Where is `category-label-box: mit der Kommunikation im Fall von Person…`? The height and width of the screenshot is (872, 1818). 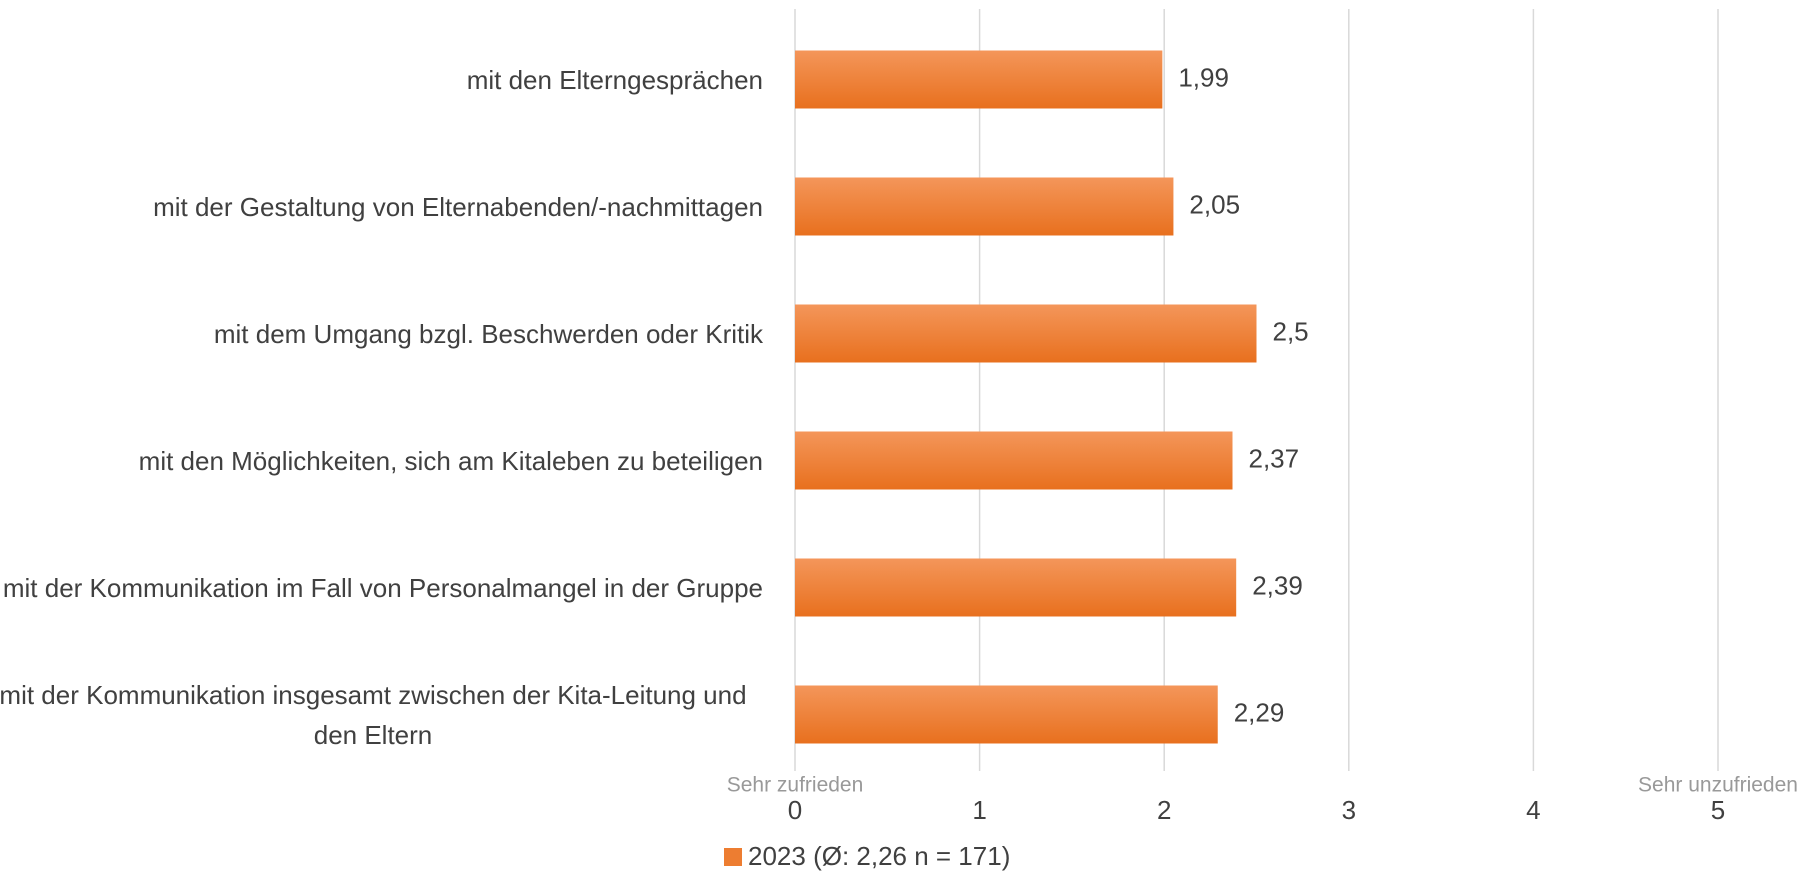 category-label-box: mit der Kommunikation im Fall von Person… is located at coordinates (381, 588).